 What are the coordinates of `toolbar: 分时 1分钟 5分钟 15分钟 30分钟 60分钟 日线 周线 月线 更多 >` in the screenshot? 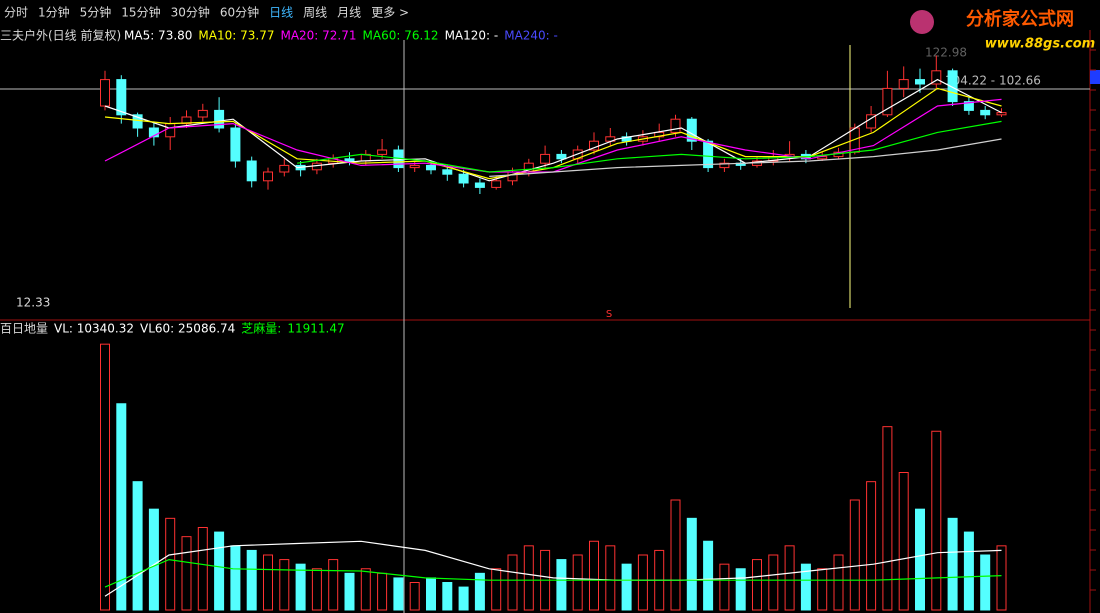 It's located at (206, 12).